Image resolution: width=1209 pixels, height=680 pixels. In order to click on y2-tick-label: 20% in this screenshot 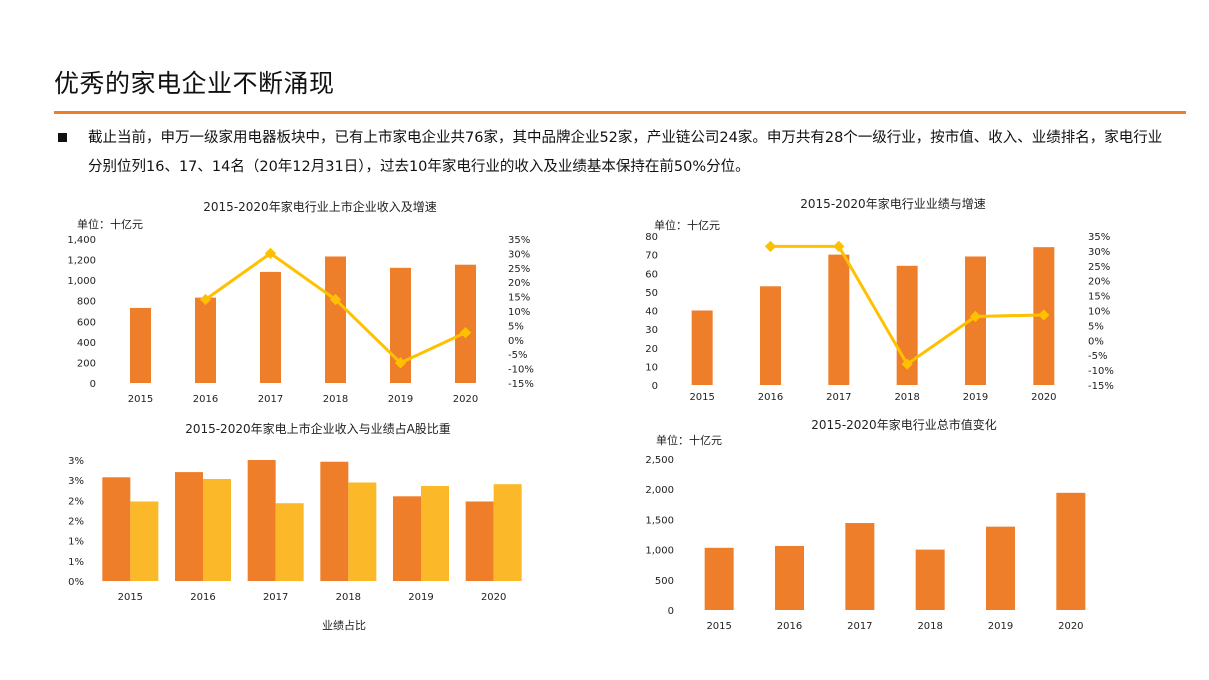, I will do `click(1099, 282)`.